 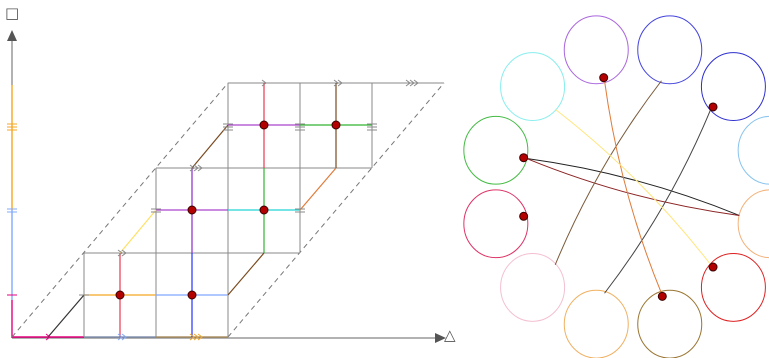 What do you see at coordinates (440, 338) in the screenshot?
I see `horizontal-axis-arrowhead` at bounding box center [440, 338].